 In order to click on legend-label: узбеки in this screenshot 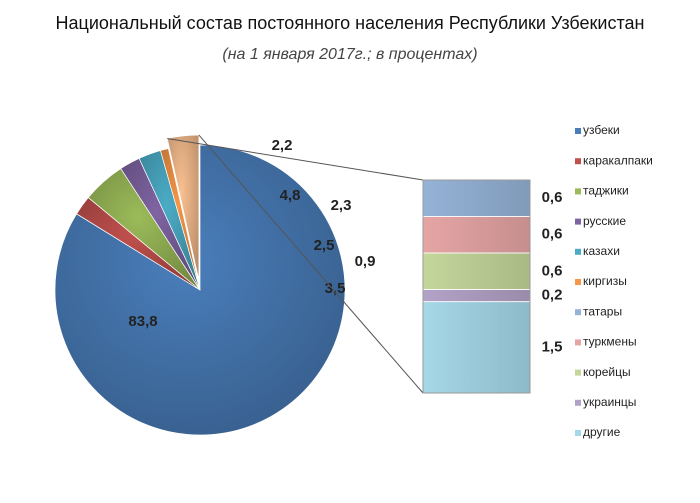, I will do `click(601, 130)`.